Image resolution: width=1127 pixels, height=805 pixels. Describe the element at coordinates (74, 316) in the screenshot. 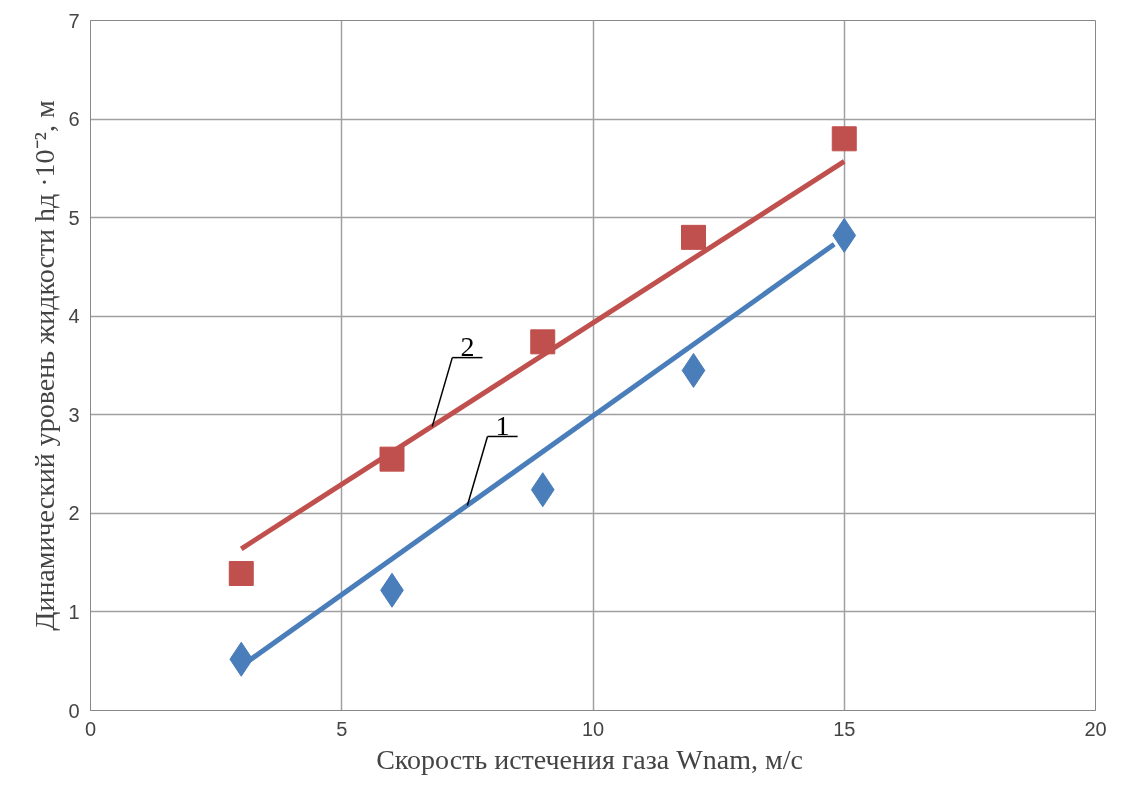

I see `y-tick-label: 4` at that location.